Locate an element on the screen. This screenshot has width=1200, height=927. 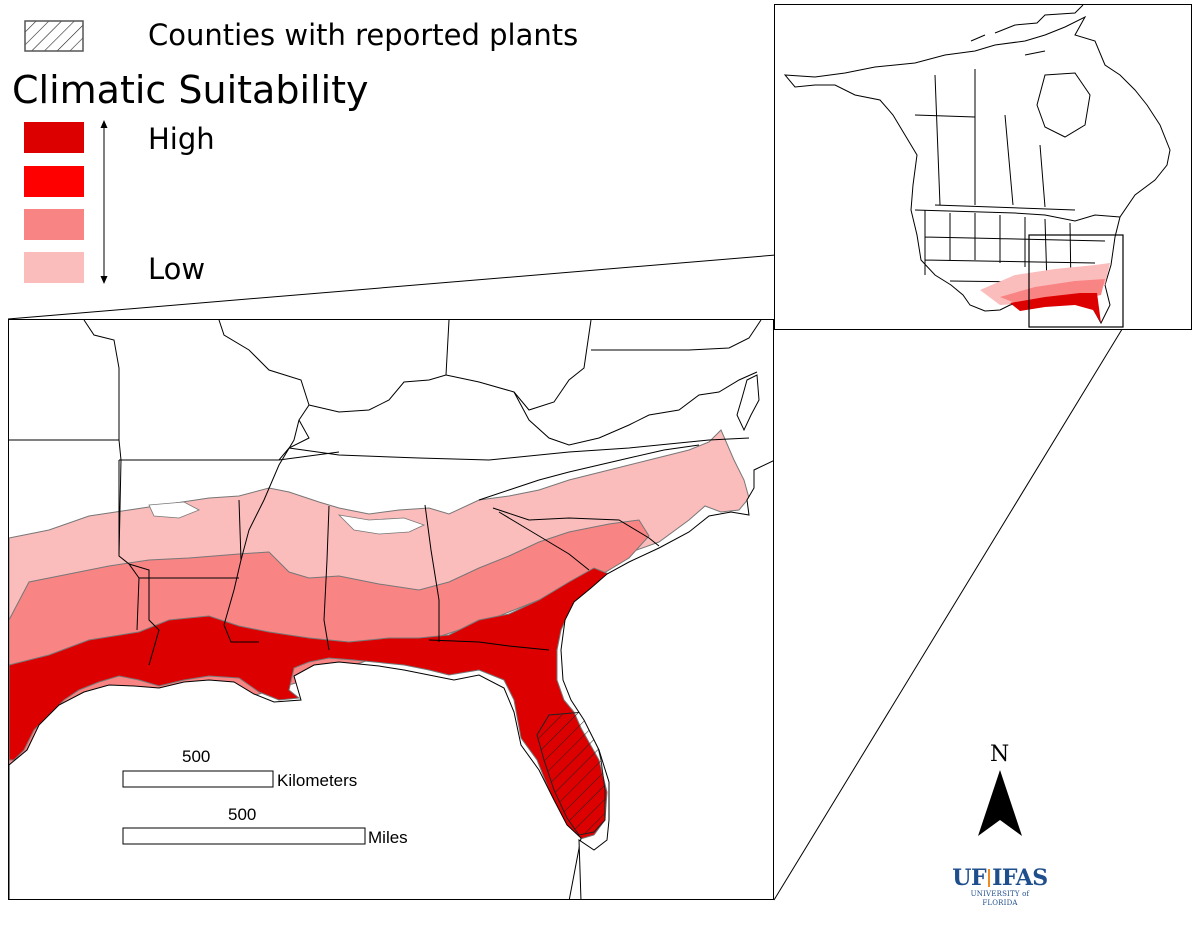
logo-uf-text: UF is located at coordinates (969, 878).